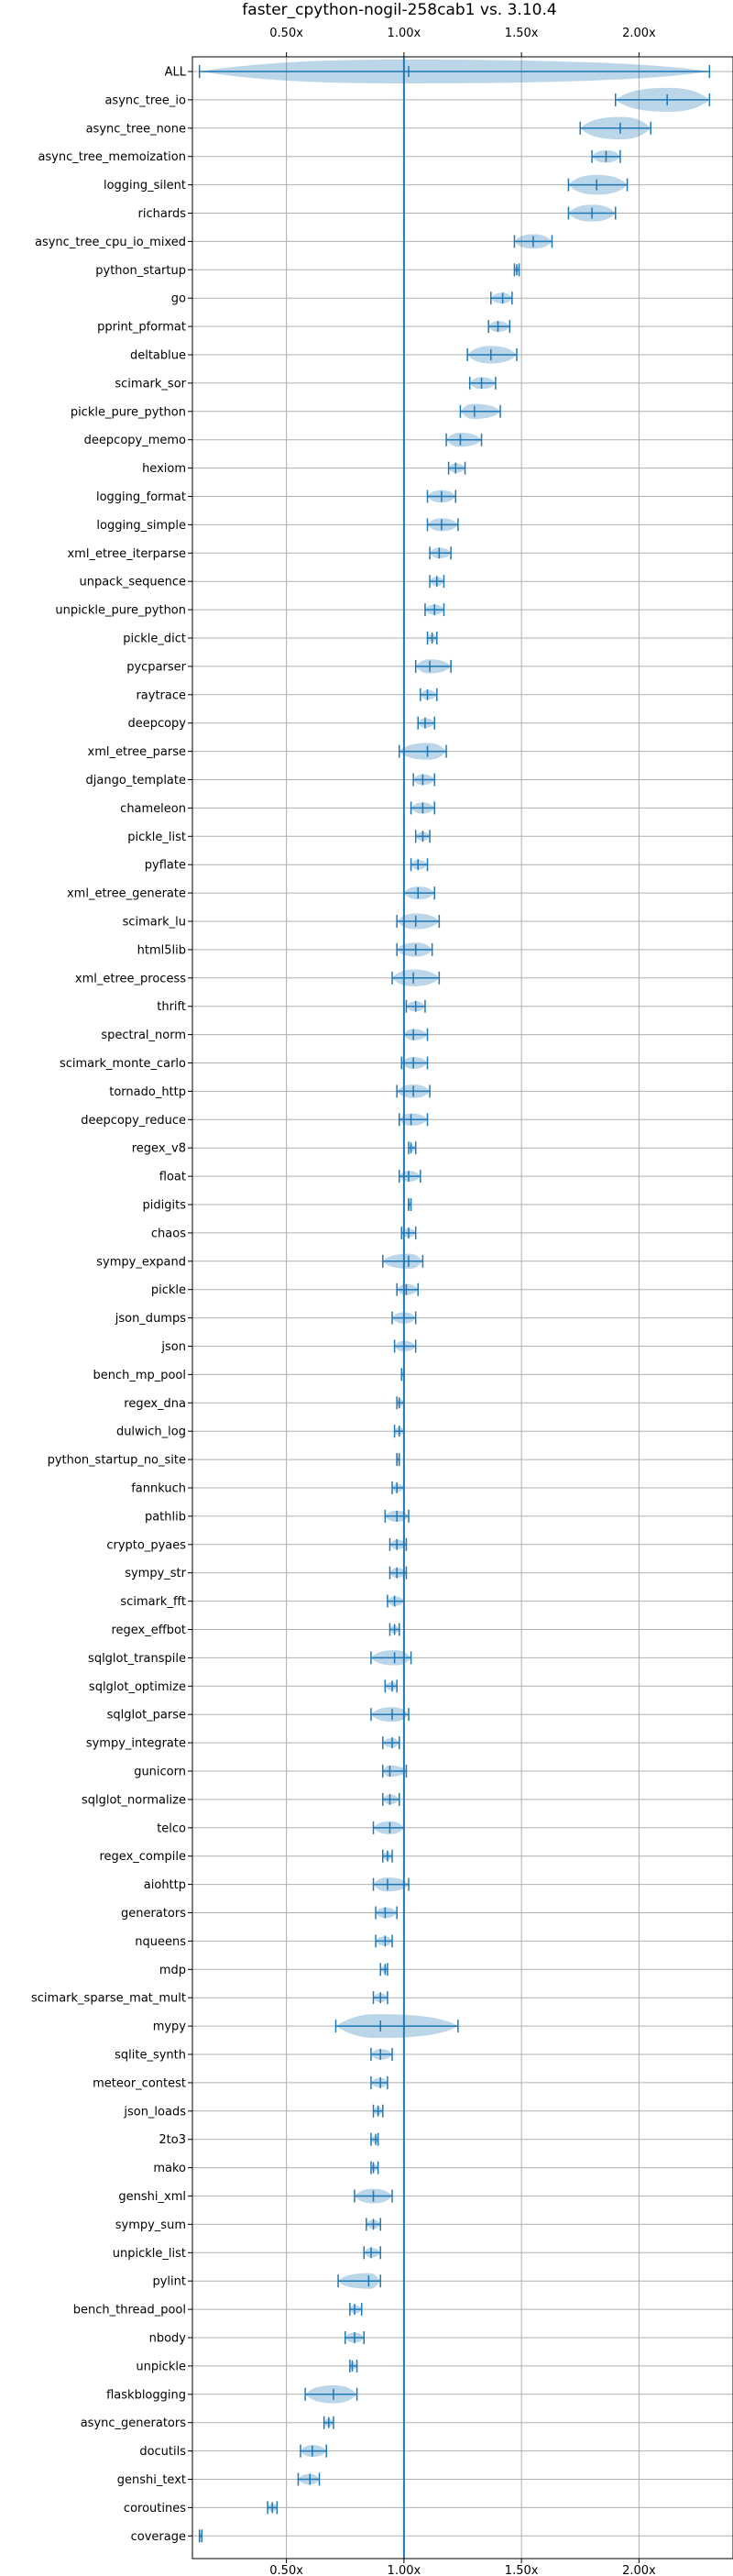 This screenshot has width=733, height=2576. Describe the element at coordinates (383, 1969) in the screenshot. I see `violin-mdp` at that location.